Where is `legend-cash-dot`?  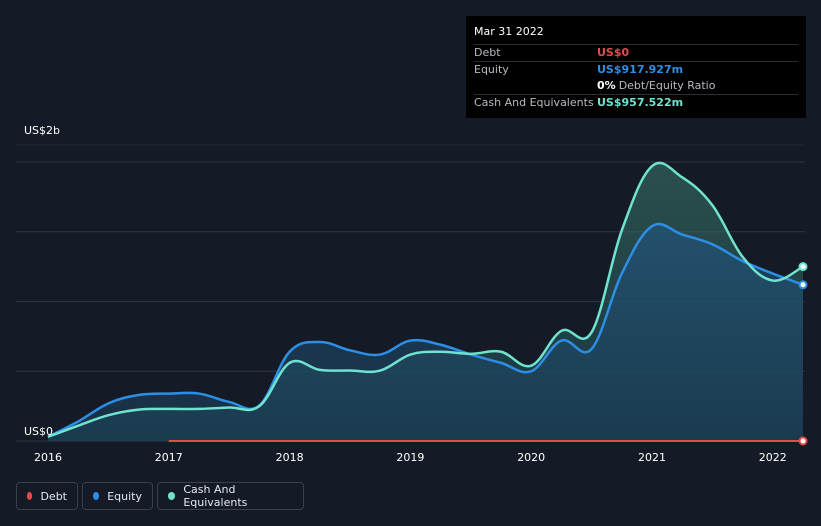 legend-cash-dot is located at coordinates (172, 496).